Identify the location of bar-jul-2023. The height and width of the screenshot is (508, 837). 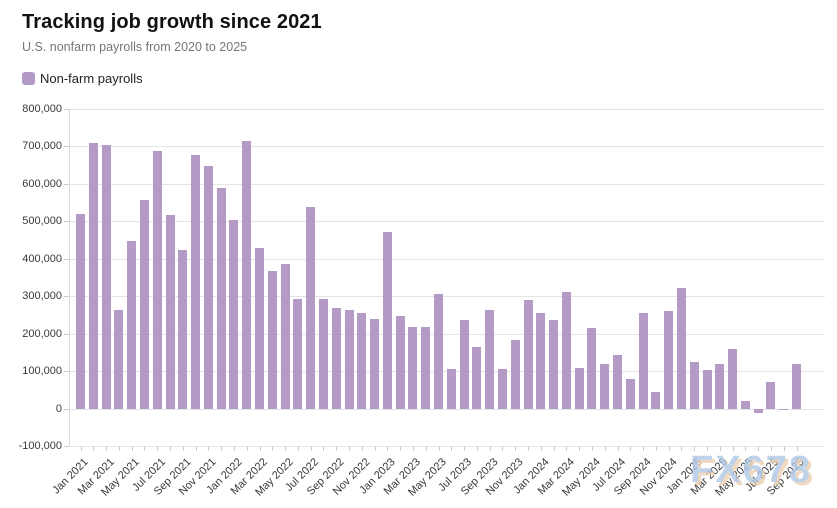
(464, 364).